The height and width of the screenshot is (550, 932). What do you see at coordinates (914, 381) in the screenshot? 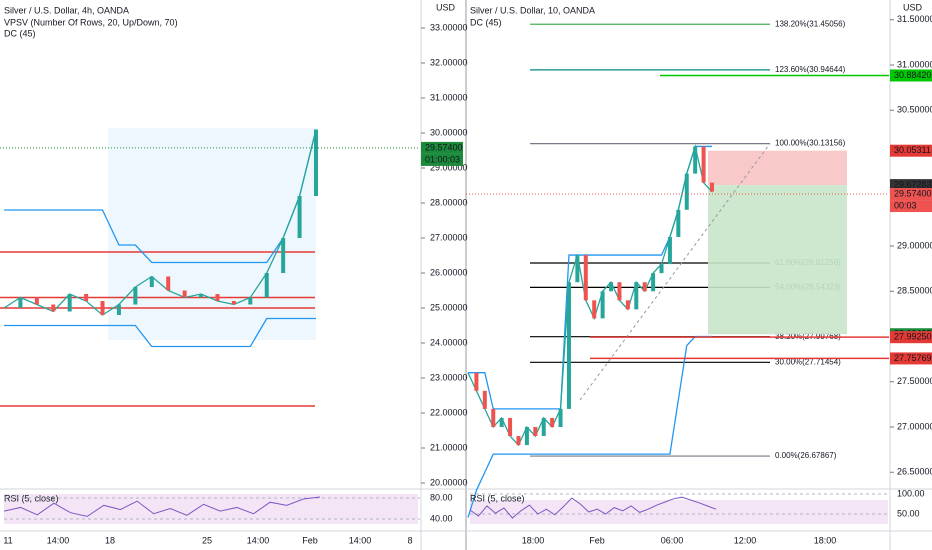
I see `y-tick-label: 27.50000` at bounding box center [914, 381].